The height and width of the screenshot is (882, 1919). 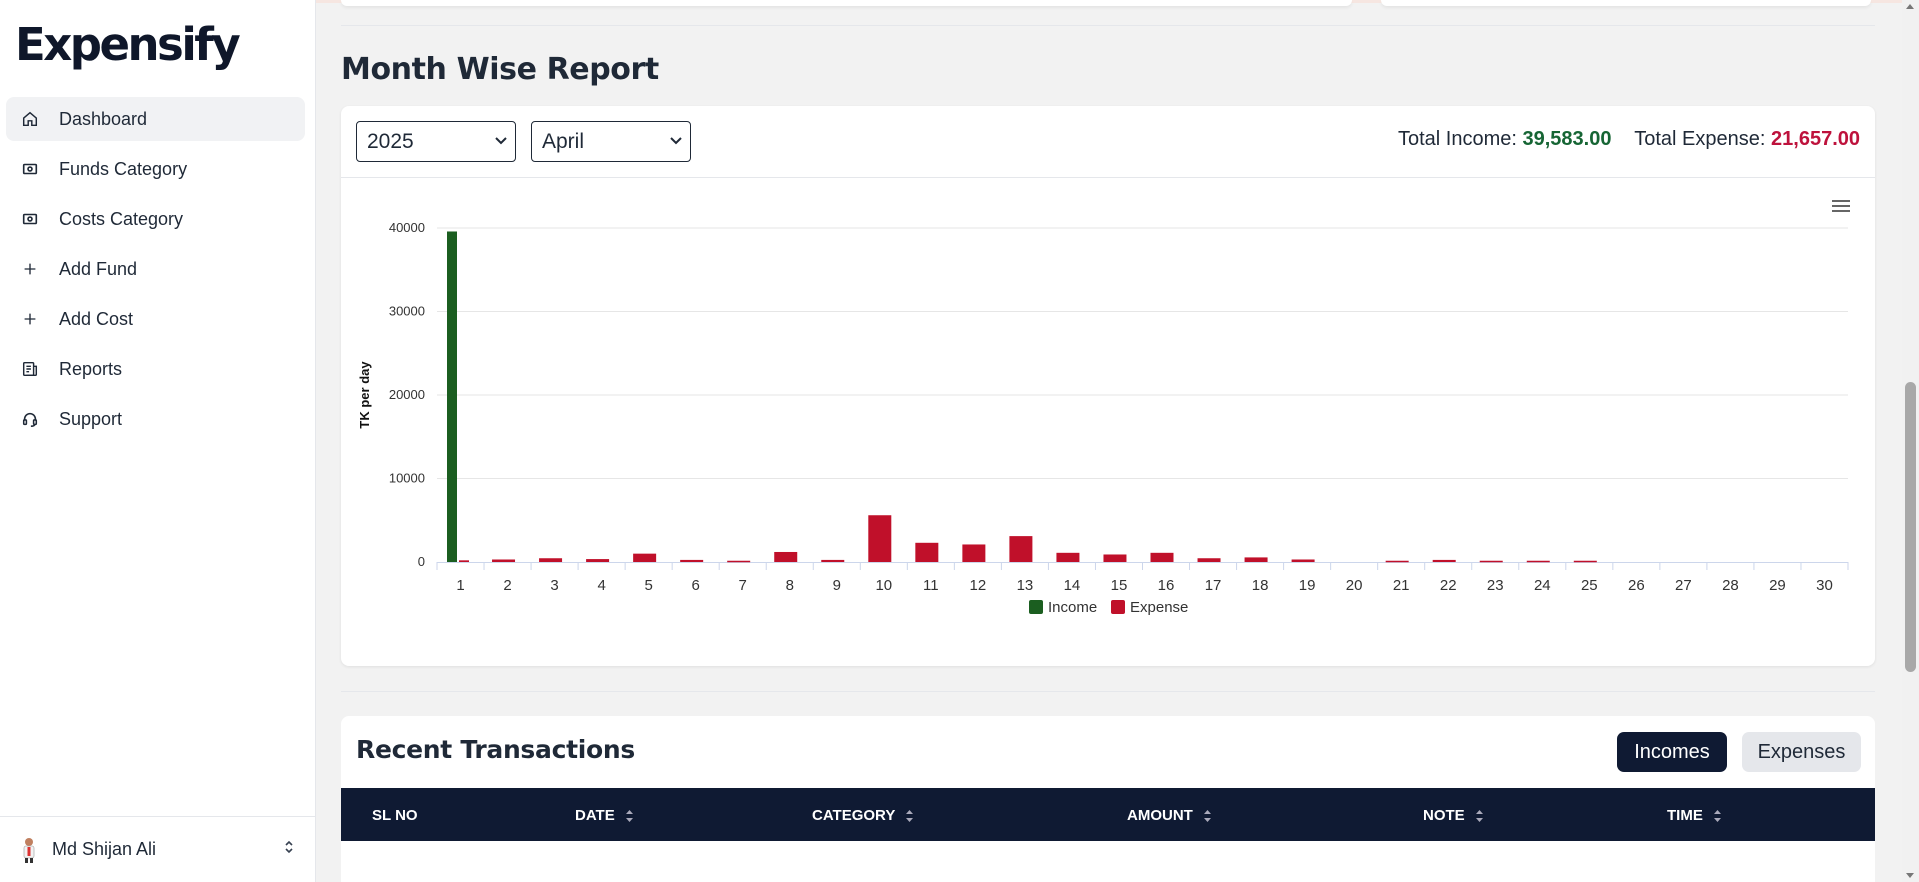 What do you see at coordinates (1401, 585) in the screenshot?
I see `x-tick-label: 21` at bounding box center [1401, 585].